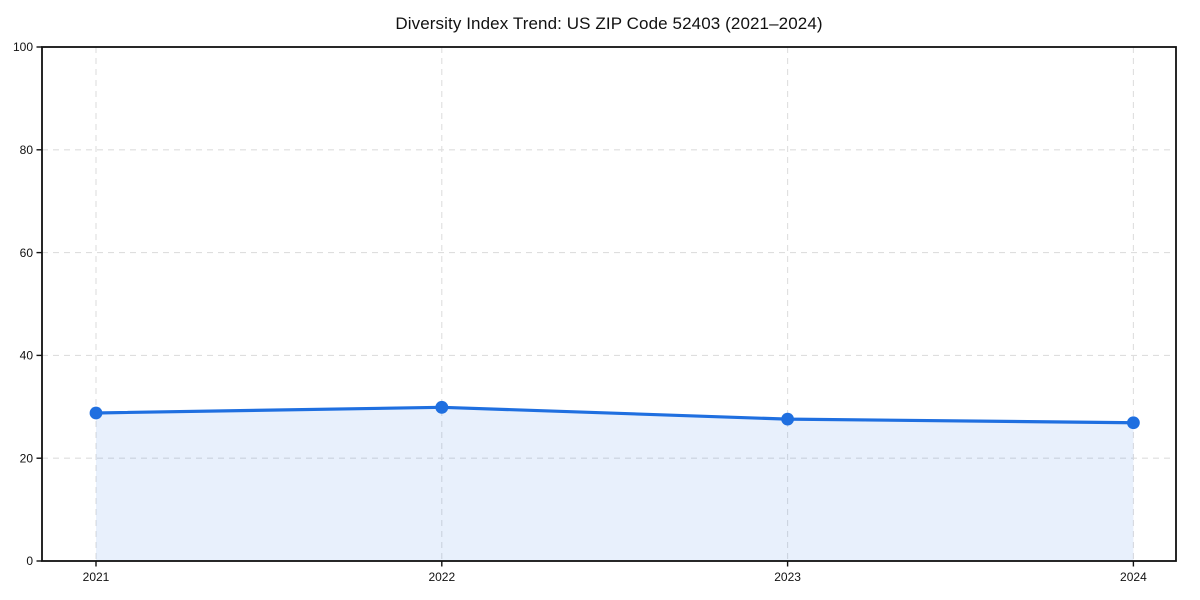 The width and height of the screenshot is (1200, 600). I want to click on y-tick-label-60: 60, so click(27, 253).